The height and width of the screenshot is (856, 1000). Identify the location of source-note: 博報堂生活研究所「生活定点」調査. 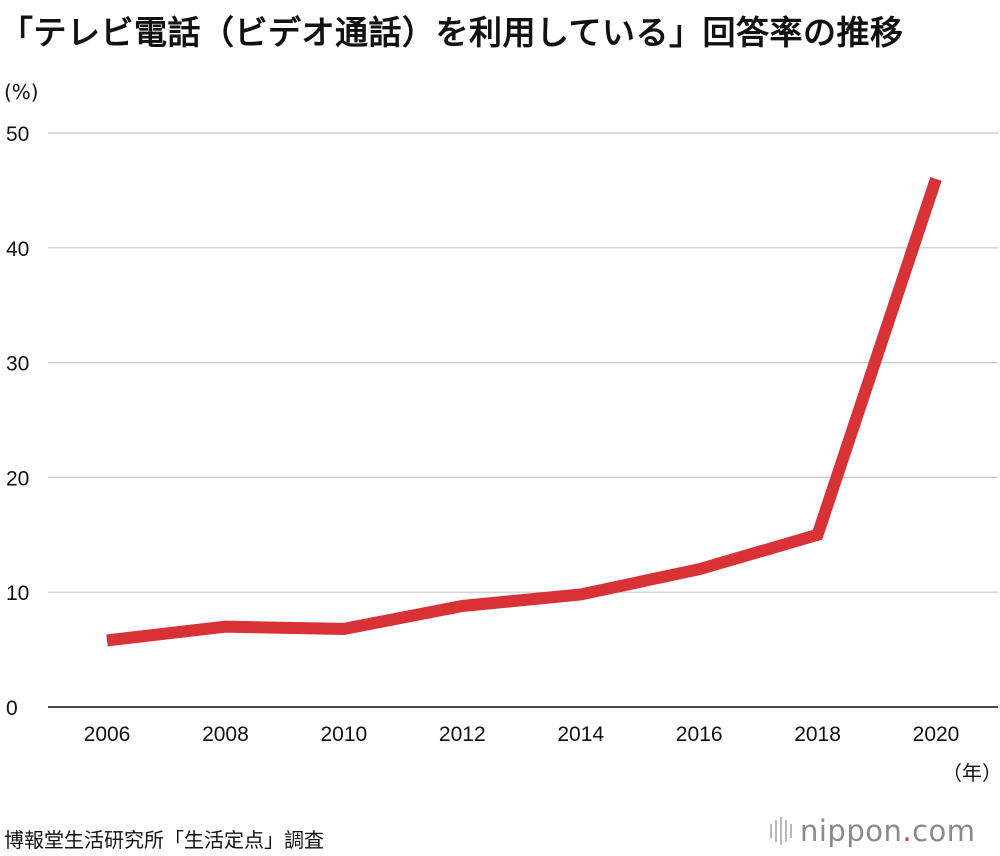
(164, 840).